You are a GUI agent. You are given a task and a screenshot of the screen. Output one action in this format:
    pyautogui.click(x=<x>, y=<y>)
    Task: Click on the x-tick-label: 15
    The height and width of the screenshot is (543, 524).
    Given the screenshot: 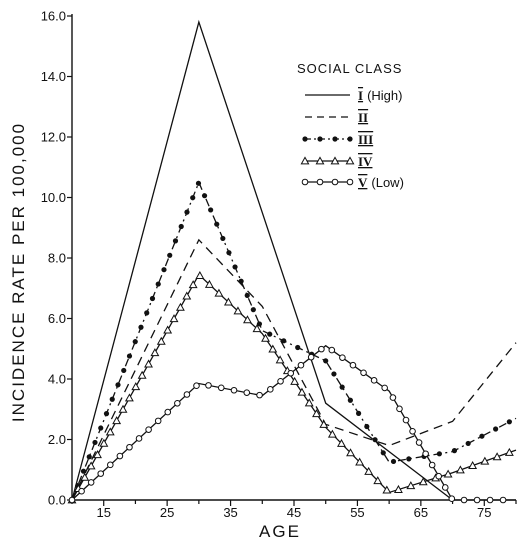 What is the action you would take?
    pyautogui.click(x=103, y=512)
    